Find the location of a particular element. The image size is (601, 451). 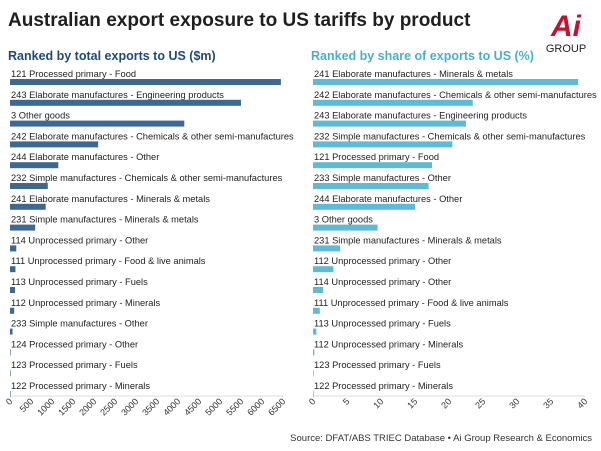

right-category-label: 122 Processed primary - Minerals is located at coordinates (383, 386).